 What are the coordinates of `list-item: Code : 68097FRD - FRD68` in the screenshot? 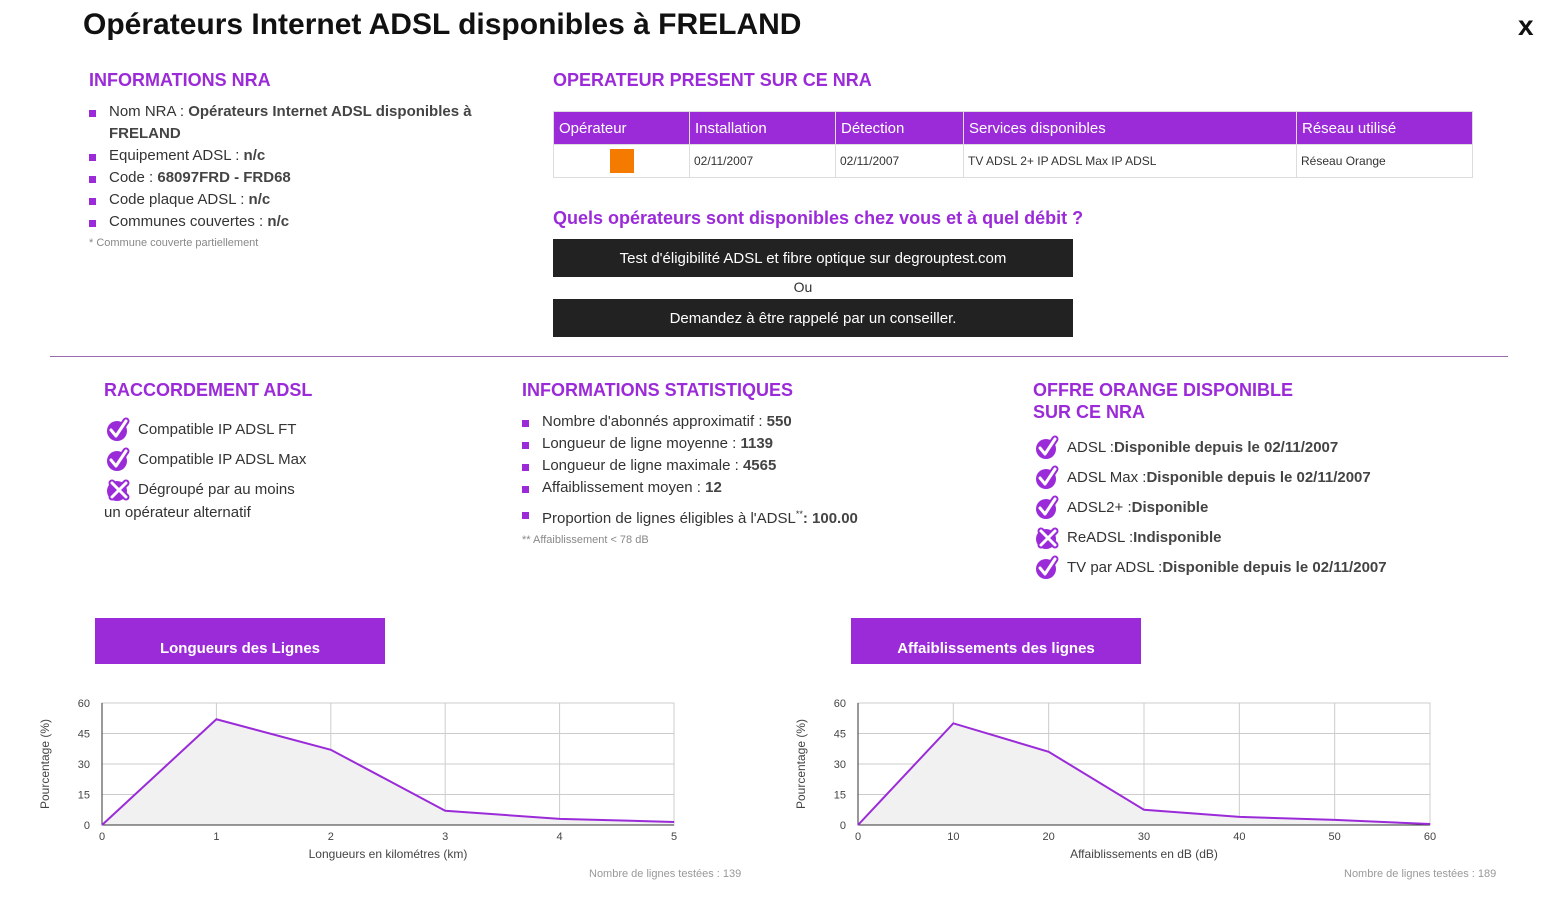 It's located at (289, 178).